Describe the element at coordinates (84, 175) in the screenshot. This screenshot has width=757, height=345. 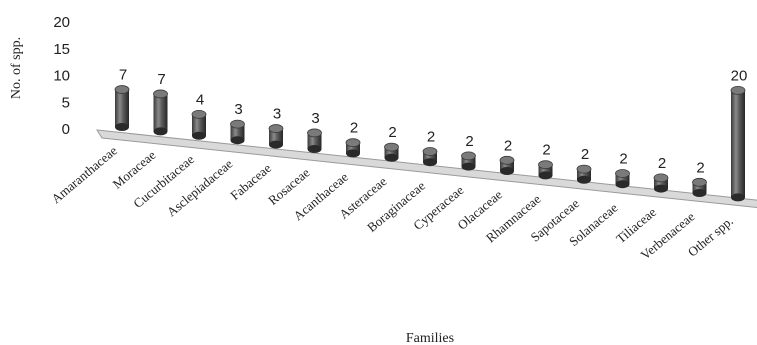
I see `category-label: Amaranthaceae` at that location.